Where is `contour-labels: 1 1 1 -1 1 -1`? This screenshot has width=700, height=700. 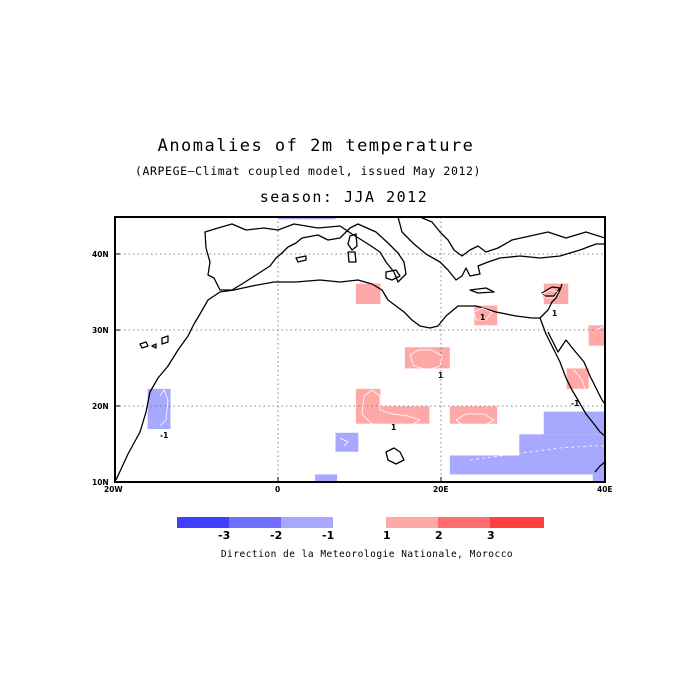
contour-labels: 1 1 1 -1 1 -1 is located at coordinates (369, 374).